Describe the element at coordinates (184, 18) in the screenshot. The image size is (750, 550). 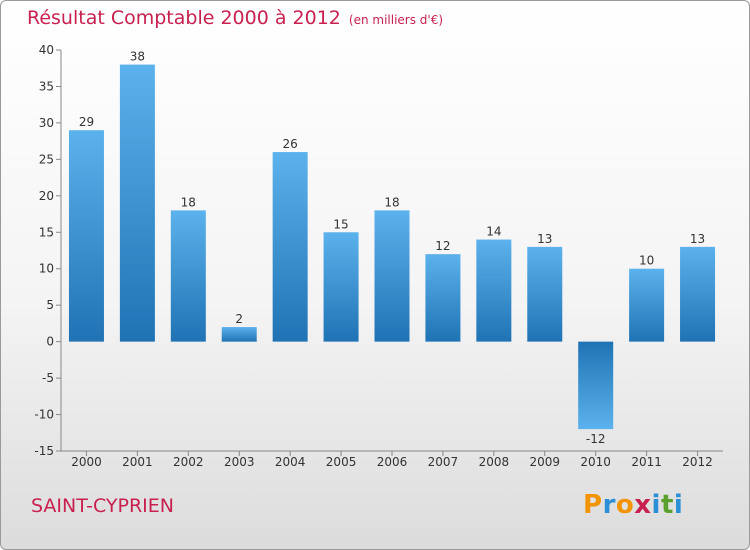
I see `chart-title-main: Résultat Comptable 2000 à 2012` at that location.